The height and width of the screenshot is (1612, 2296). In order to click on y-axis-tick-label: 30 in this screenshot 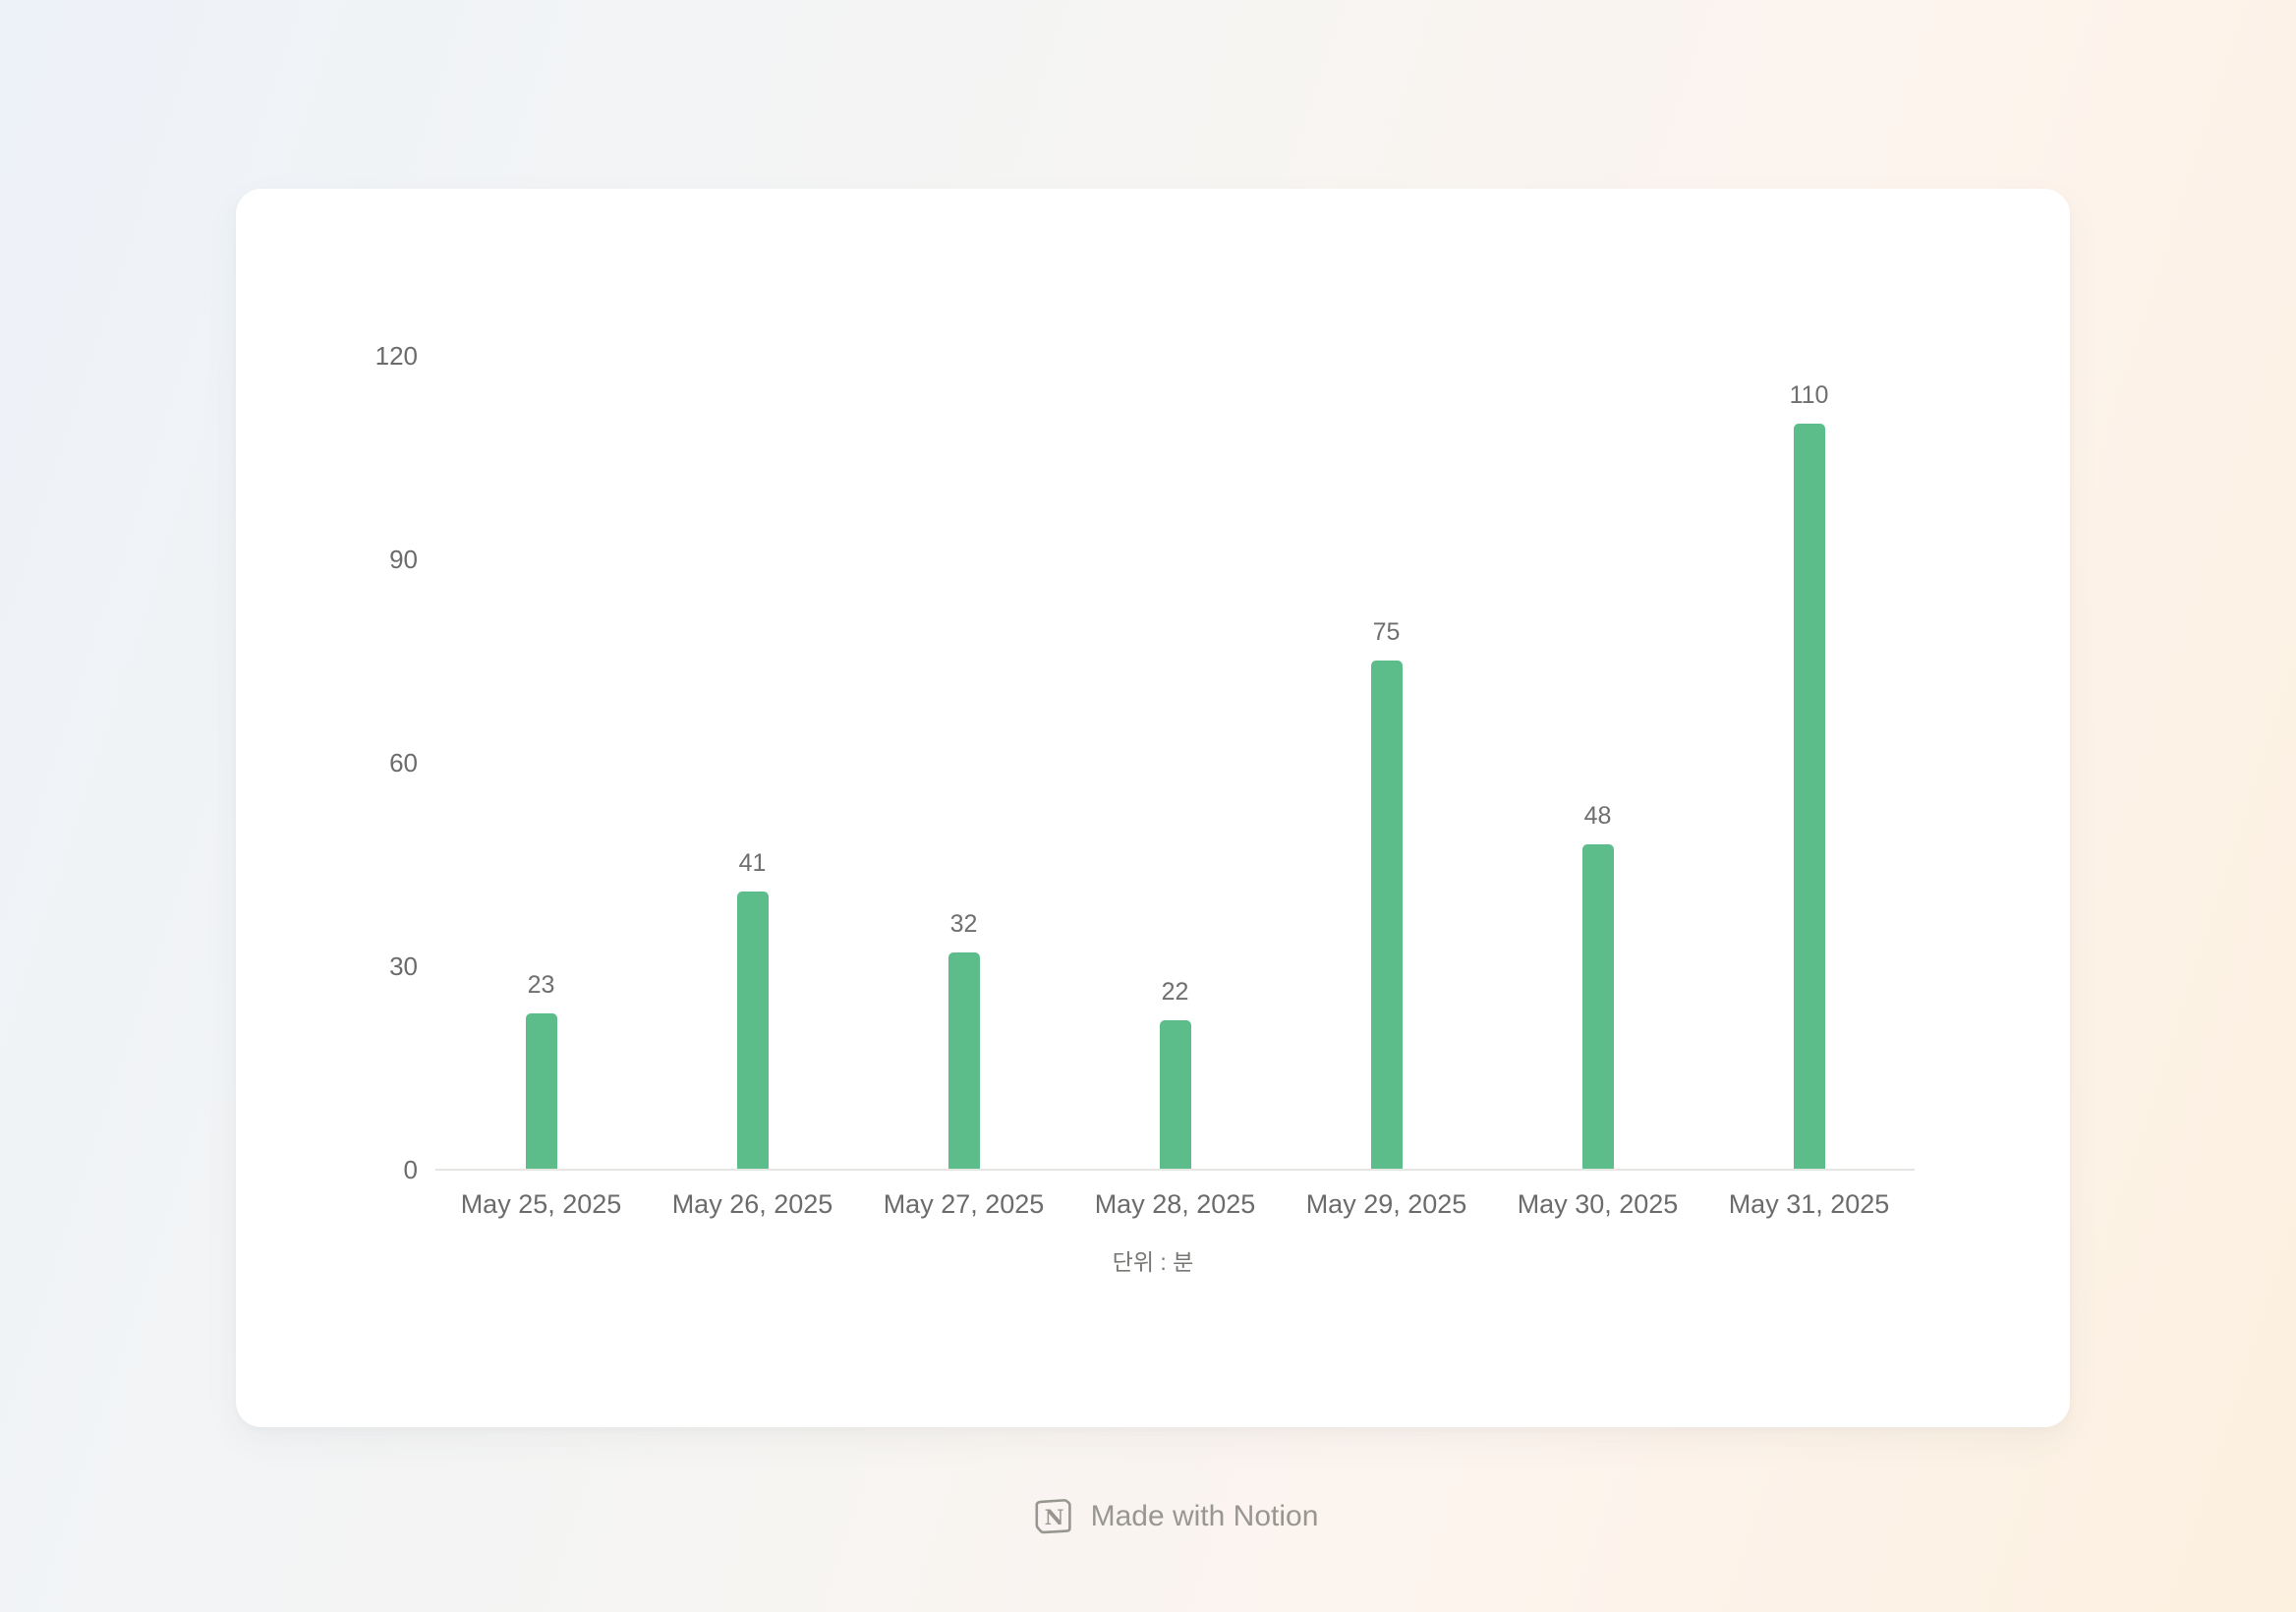, I will do `click(404, 966)`.